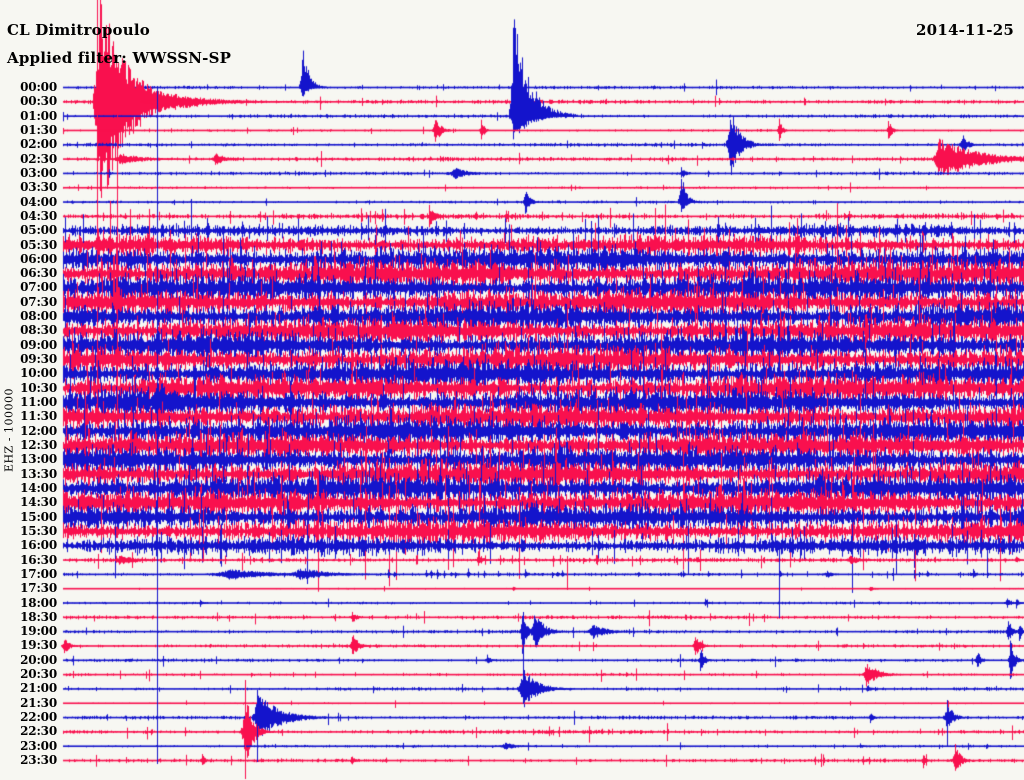  What do you see at coordinates (38, 416) in the screenshot?
I see `row-time-label: 11:30` at bounding box center [38, 416].